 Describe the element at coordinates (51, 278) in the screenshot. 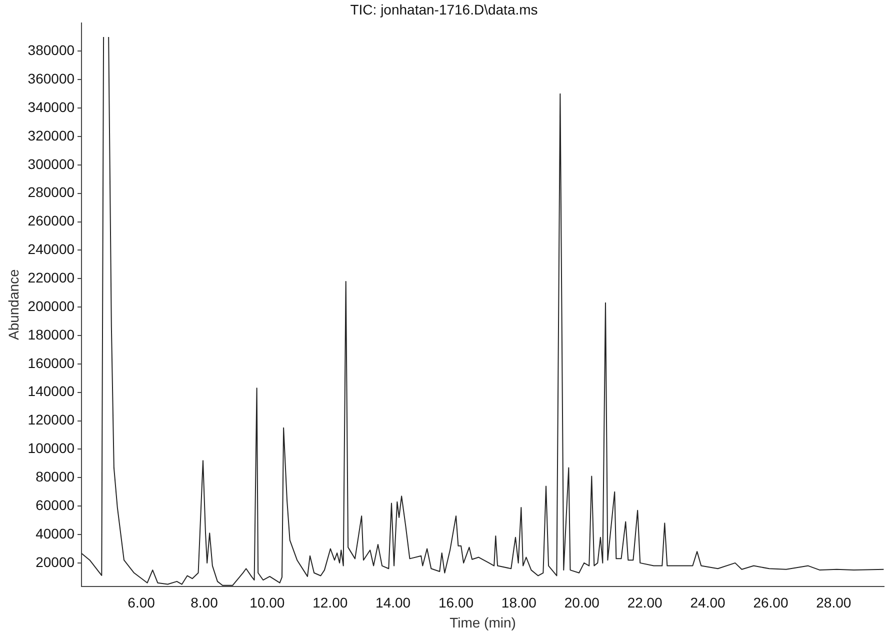

I see `y-tick-label: 220000` at that location.